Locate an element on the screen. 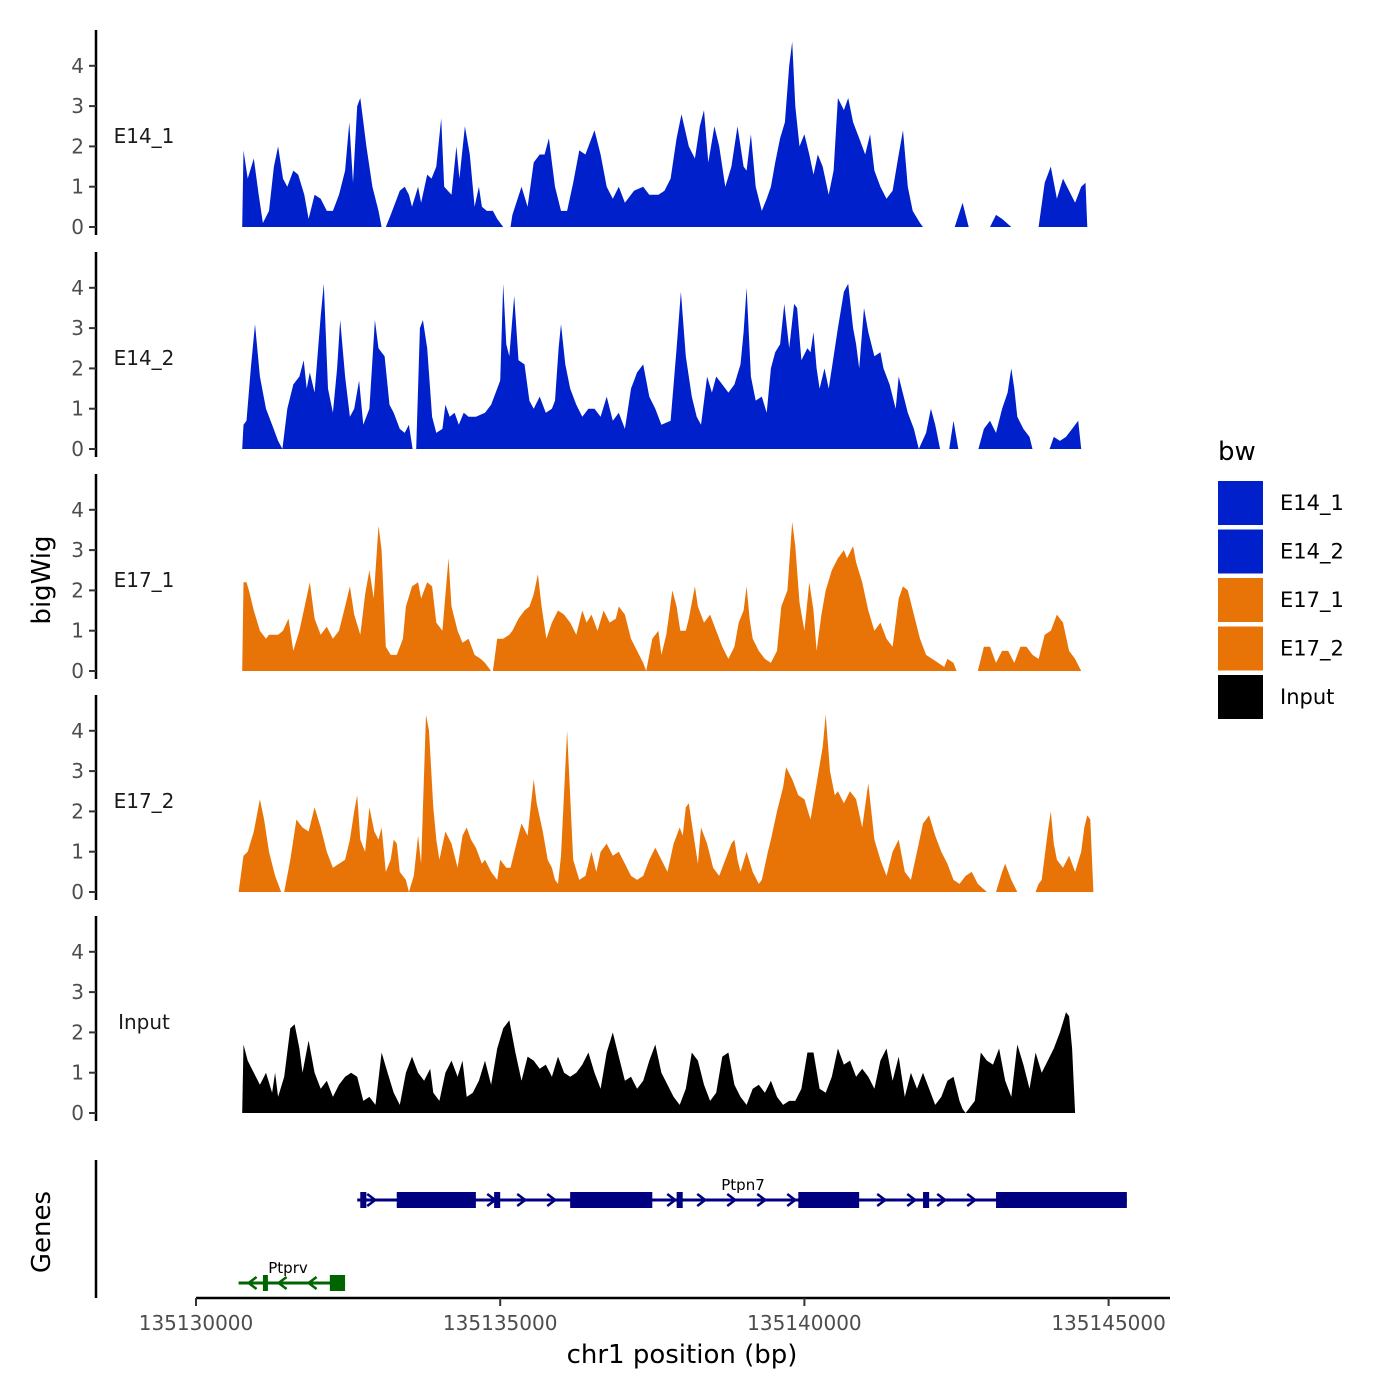 This screenshot has width=1400, height=1400. area-input is located at coordinates (659, 1062).